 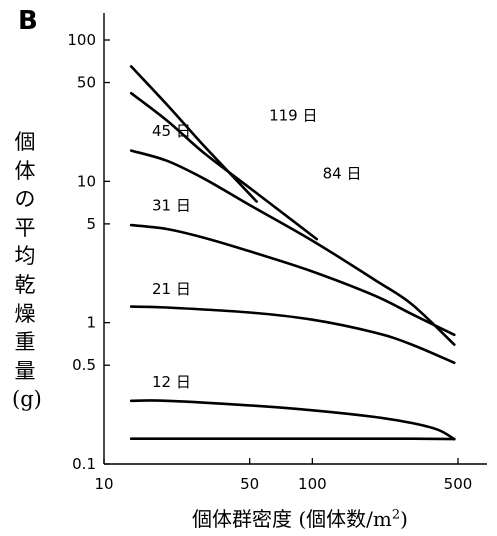 What do you see at coordinates (27, 271) in the screenshot?
I see `y-axis-label: 個体の平均乾燥重量(g)` at bounding box center [27, 271].